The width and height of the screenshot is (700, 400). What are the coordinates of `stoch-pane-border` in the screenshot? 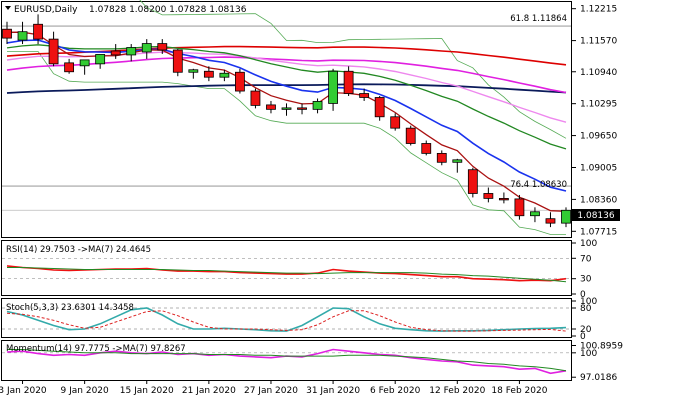 It's located at (286, 318).